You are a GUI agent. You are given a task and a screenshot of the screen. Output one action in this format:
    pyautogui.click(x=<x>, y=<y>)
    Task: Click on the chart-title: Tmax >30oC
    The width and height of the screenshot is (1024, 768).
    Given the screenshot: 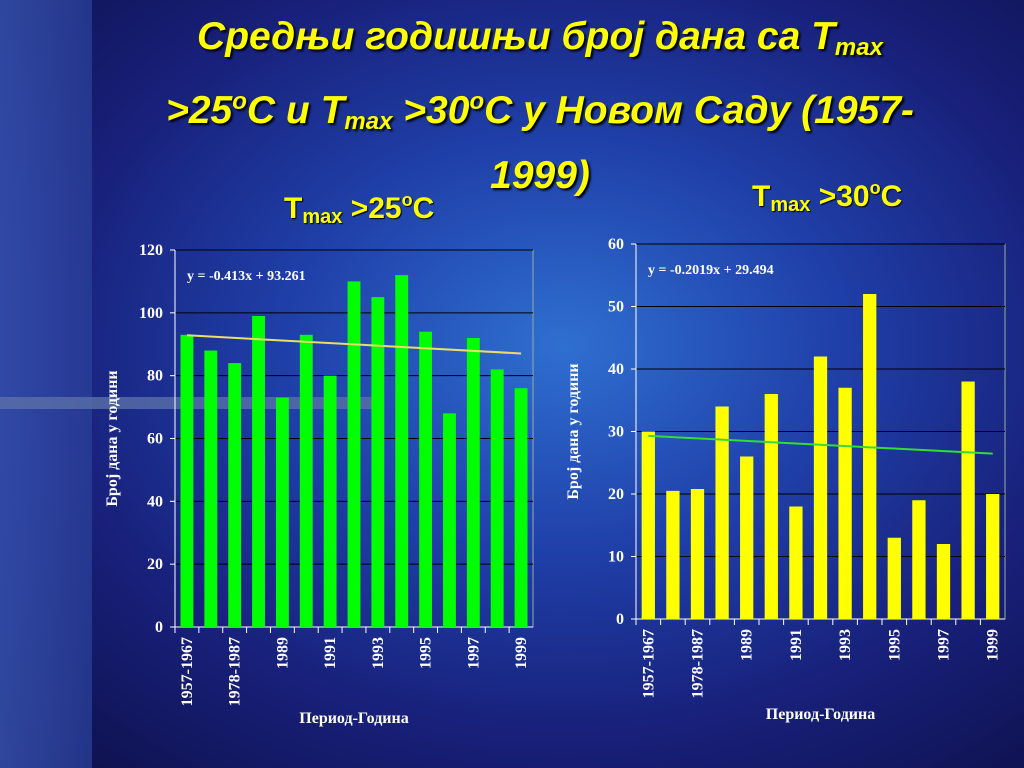 What is the action you would take?
    pyautogui.click(x=827, y=197)
    